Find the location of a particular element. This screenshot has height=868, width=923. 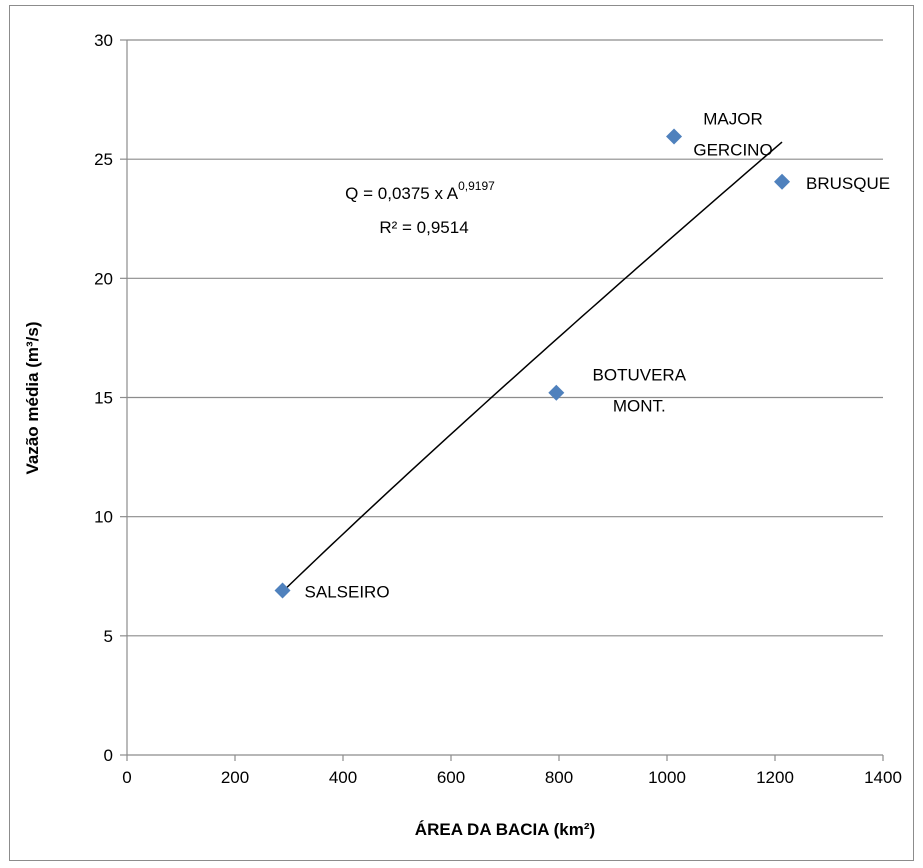

x-tick-label: 200 is located at coordinates (235, 777).